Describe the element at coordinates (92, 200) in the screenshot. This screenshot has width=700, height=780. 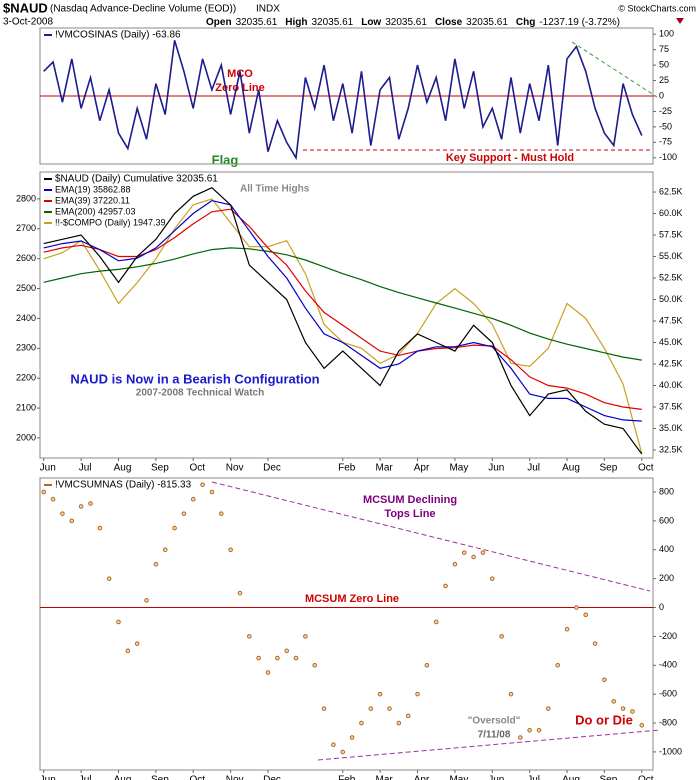
I see `legend-label: EMA(39) 37220.11` at that location.